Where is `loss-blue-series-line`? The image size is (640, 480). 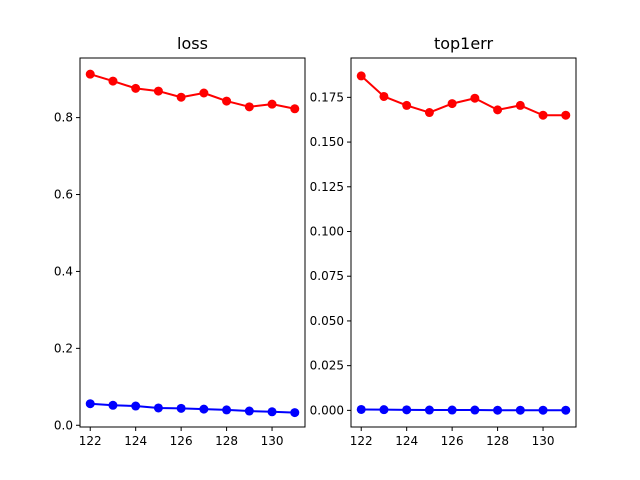 loss-blue-series-line is located at coordinates (192, 408).